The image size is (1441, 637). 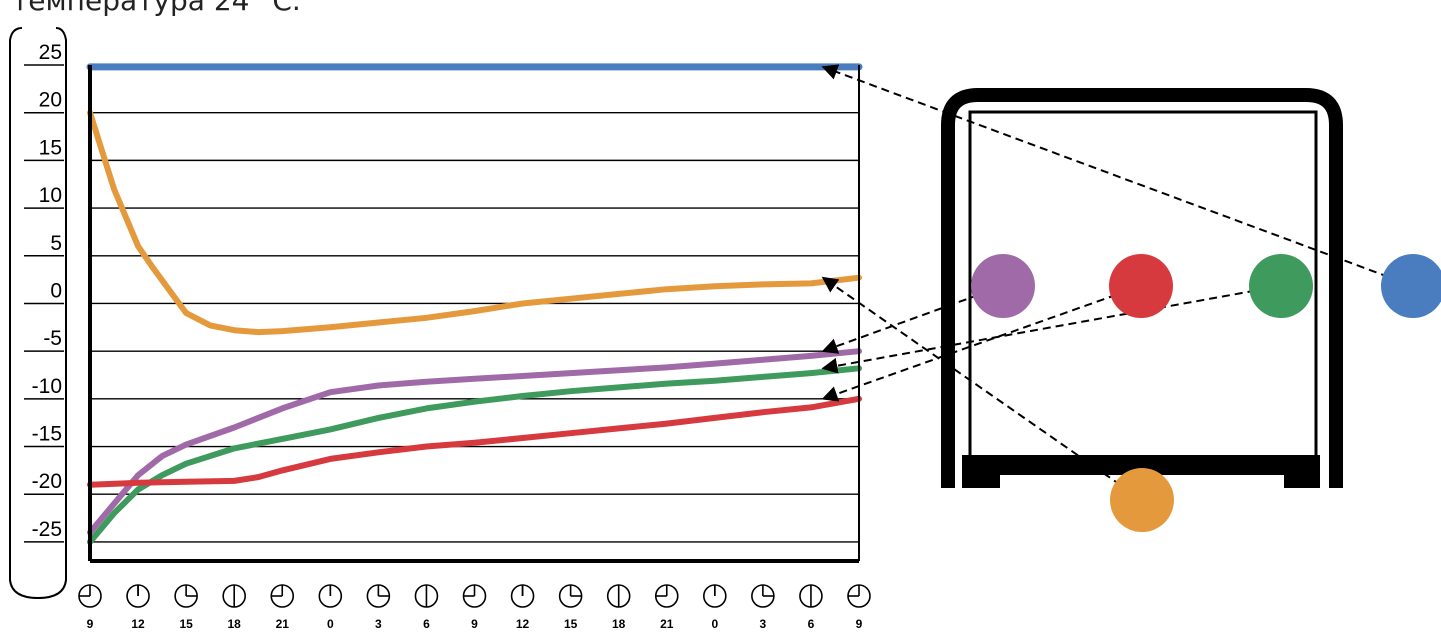 What do you see at coordinates (52, 338) in the screenshot?
I see `y-tick-label: -5` at bounding box center [52, 338].